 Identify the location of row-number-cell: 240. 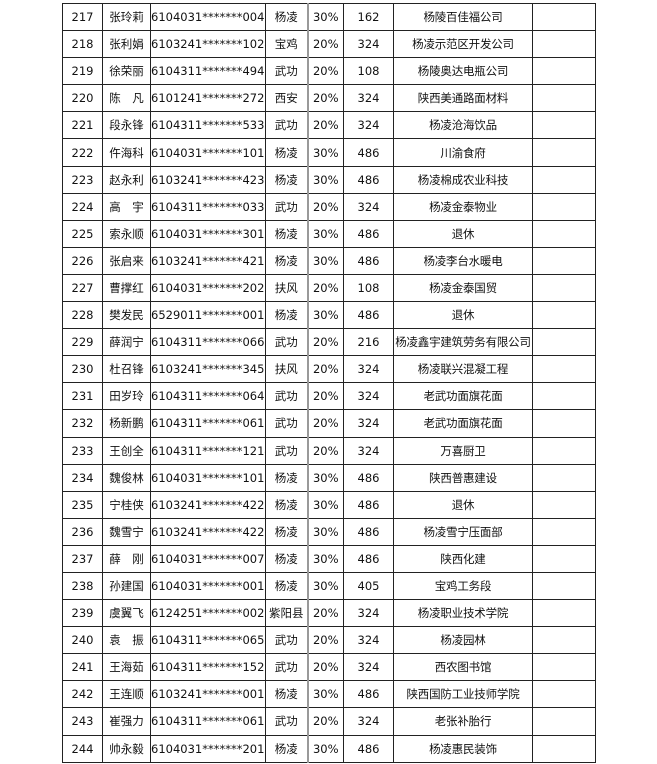
(82, 640).